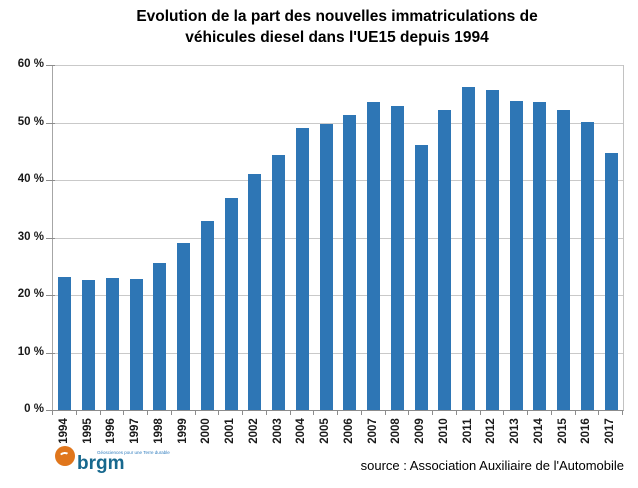 The width and height of the screenshot is (638, 488). I want to click on brgm-arc-glyph, so click(64, 456).